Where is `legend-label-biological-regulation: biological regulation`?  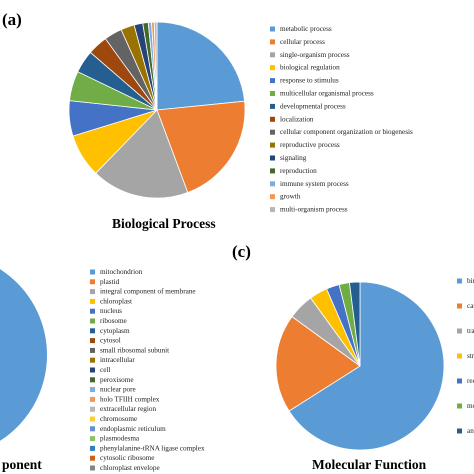 legend-label-biological-regulation: biological regulation is located at coordinates (310, 68).